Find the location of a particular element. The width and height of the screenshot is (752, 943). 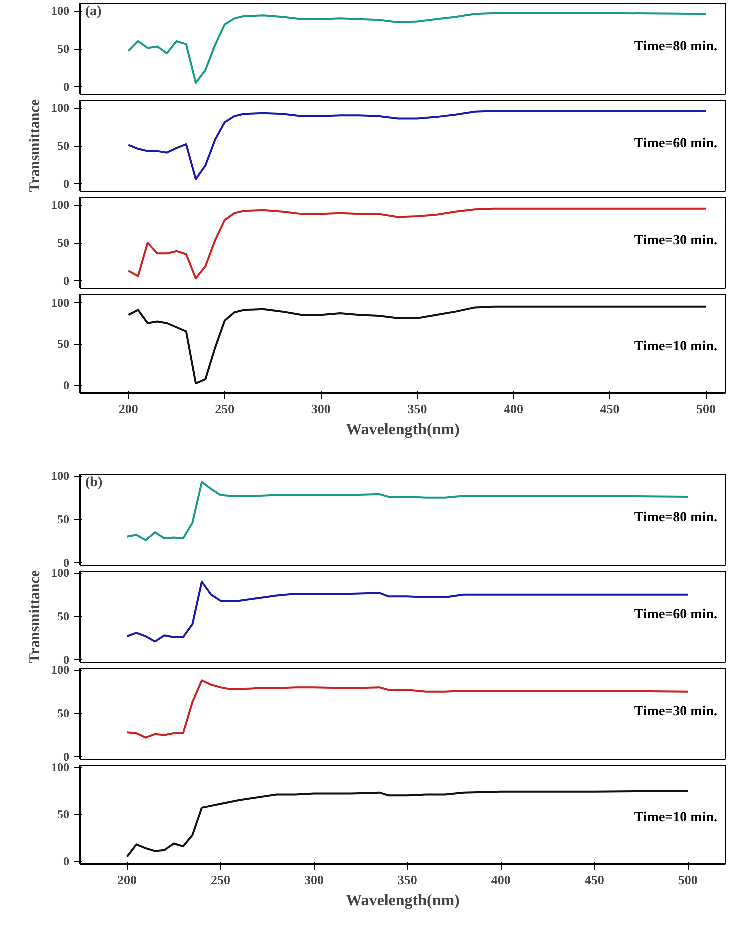

annotation: (a) is located at coordinates (94, 12).